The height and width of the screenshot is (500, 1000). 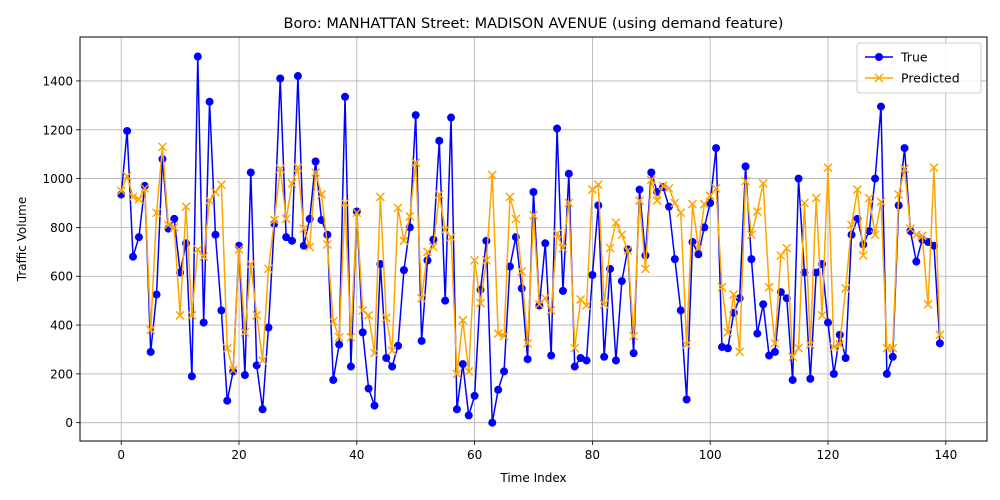 I want to click on x-tick-label: 20, so click(x=238, y=455).